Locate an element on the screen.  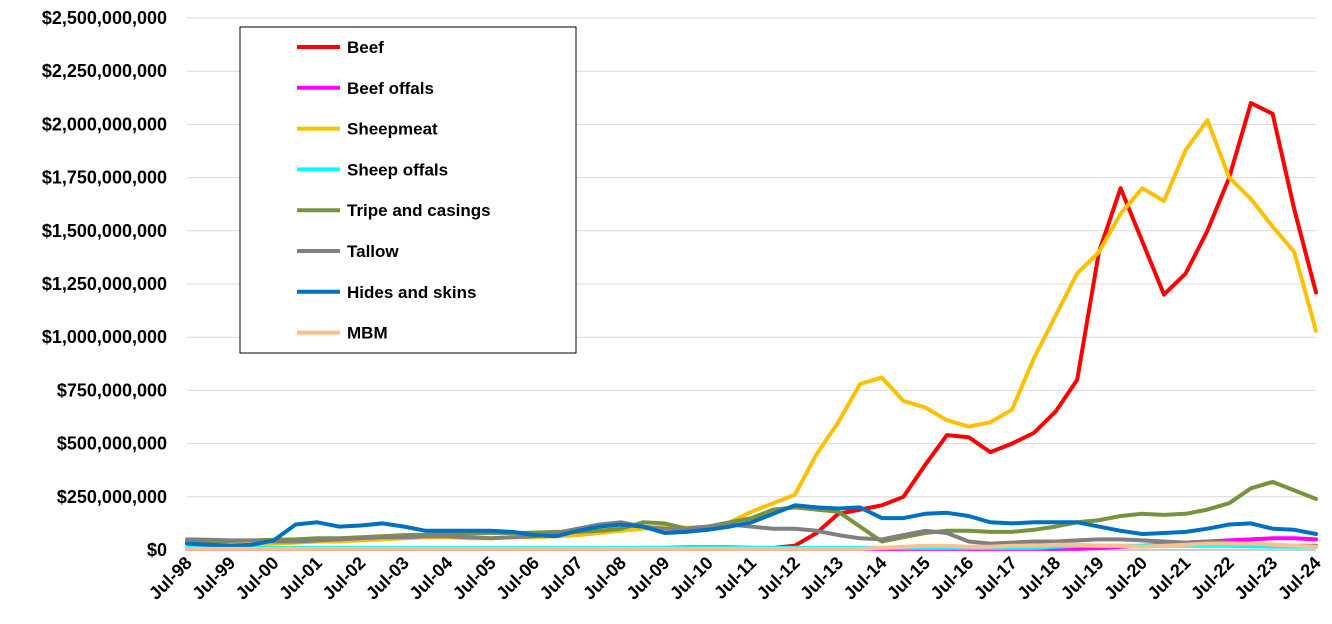
legend-label: Beef is located at coordinates (365, 47).